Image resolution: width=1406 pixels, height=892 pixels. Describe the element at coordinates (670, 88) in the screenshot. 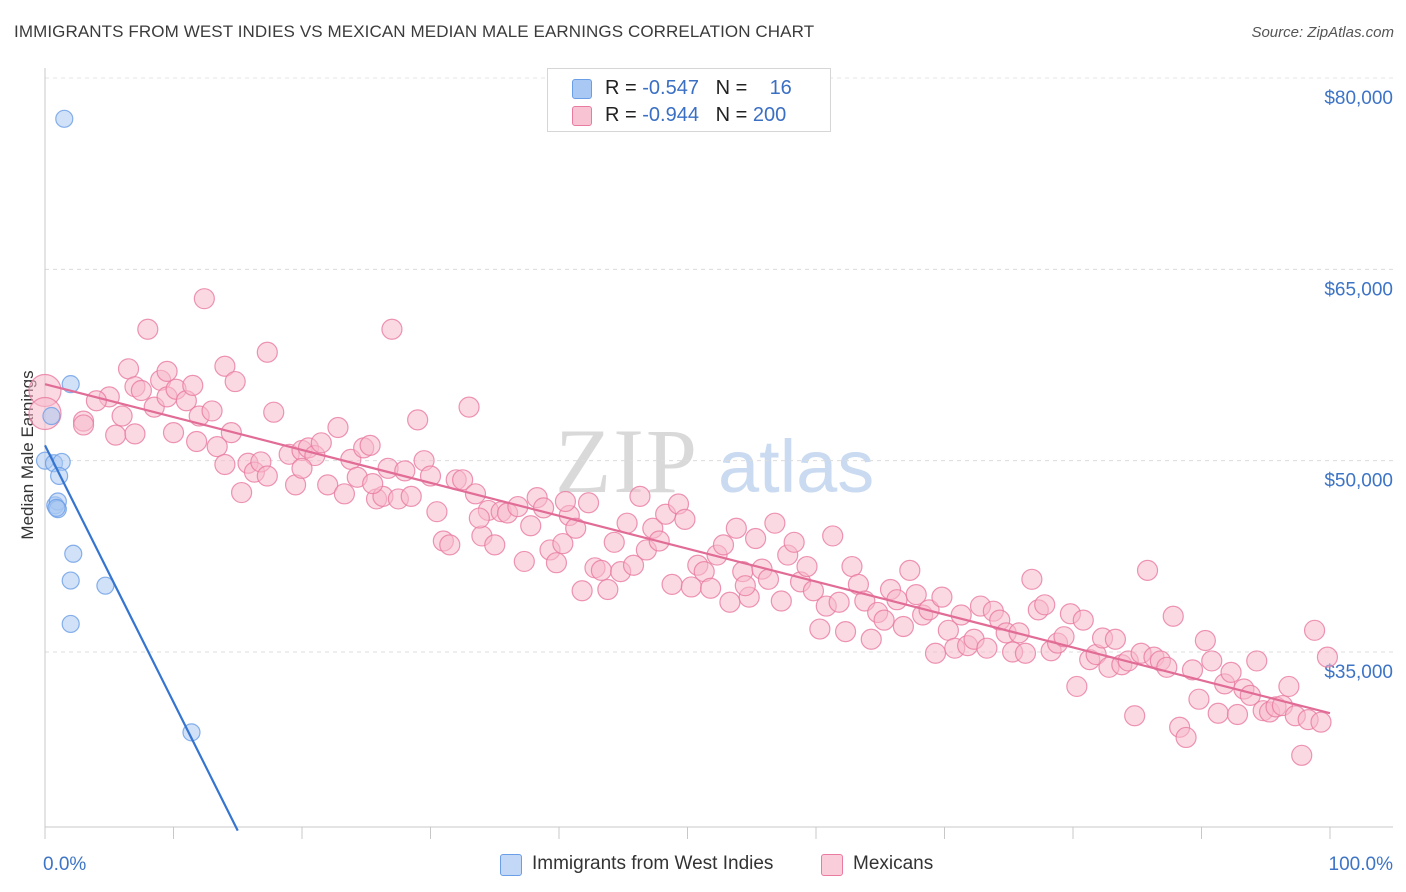

I see `legend-r-value: -0.547` at that location.